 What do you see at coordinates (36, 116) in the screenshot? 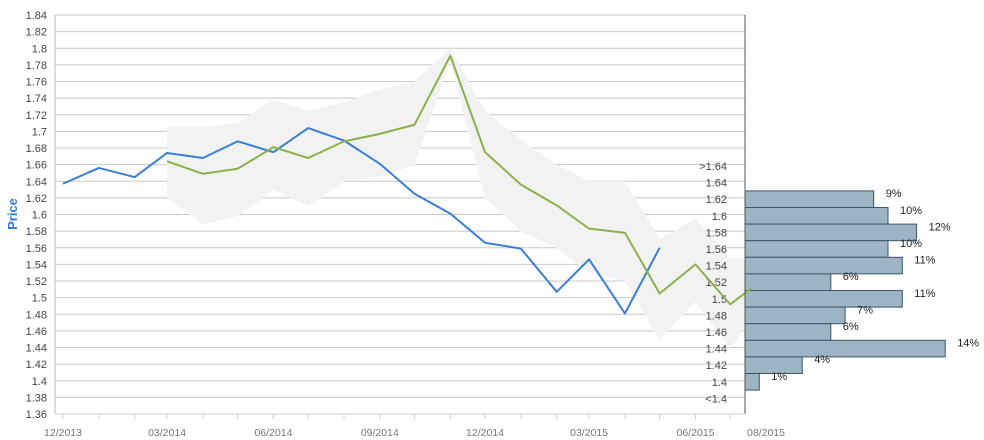
I see `y-tick-label: 1.72` at bounding box center [36, 116].